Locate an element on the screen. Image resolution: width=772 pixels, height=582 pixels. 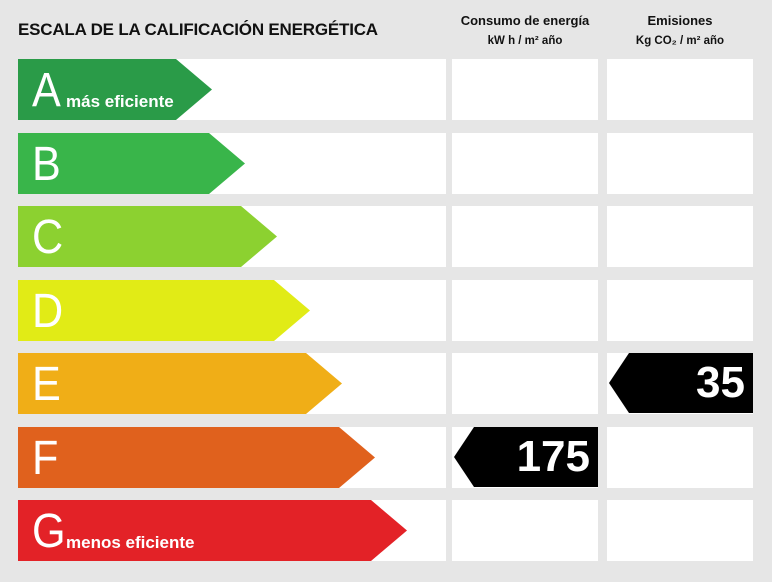
emisiones-cell-f is located at coordinates (680, 457).